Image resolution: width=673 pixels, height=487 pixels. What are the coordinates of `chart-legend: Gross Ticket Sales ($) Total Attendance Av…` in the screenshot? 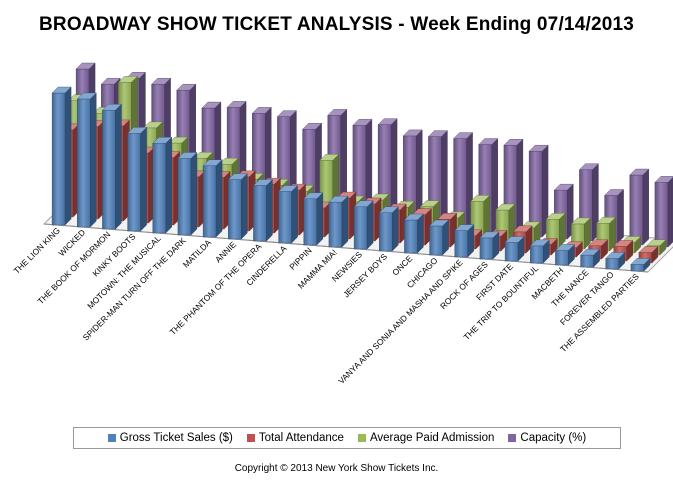 It's located at (347, 438).